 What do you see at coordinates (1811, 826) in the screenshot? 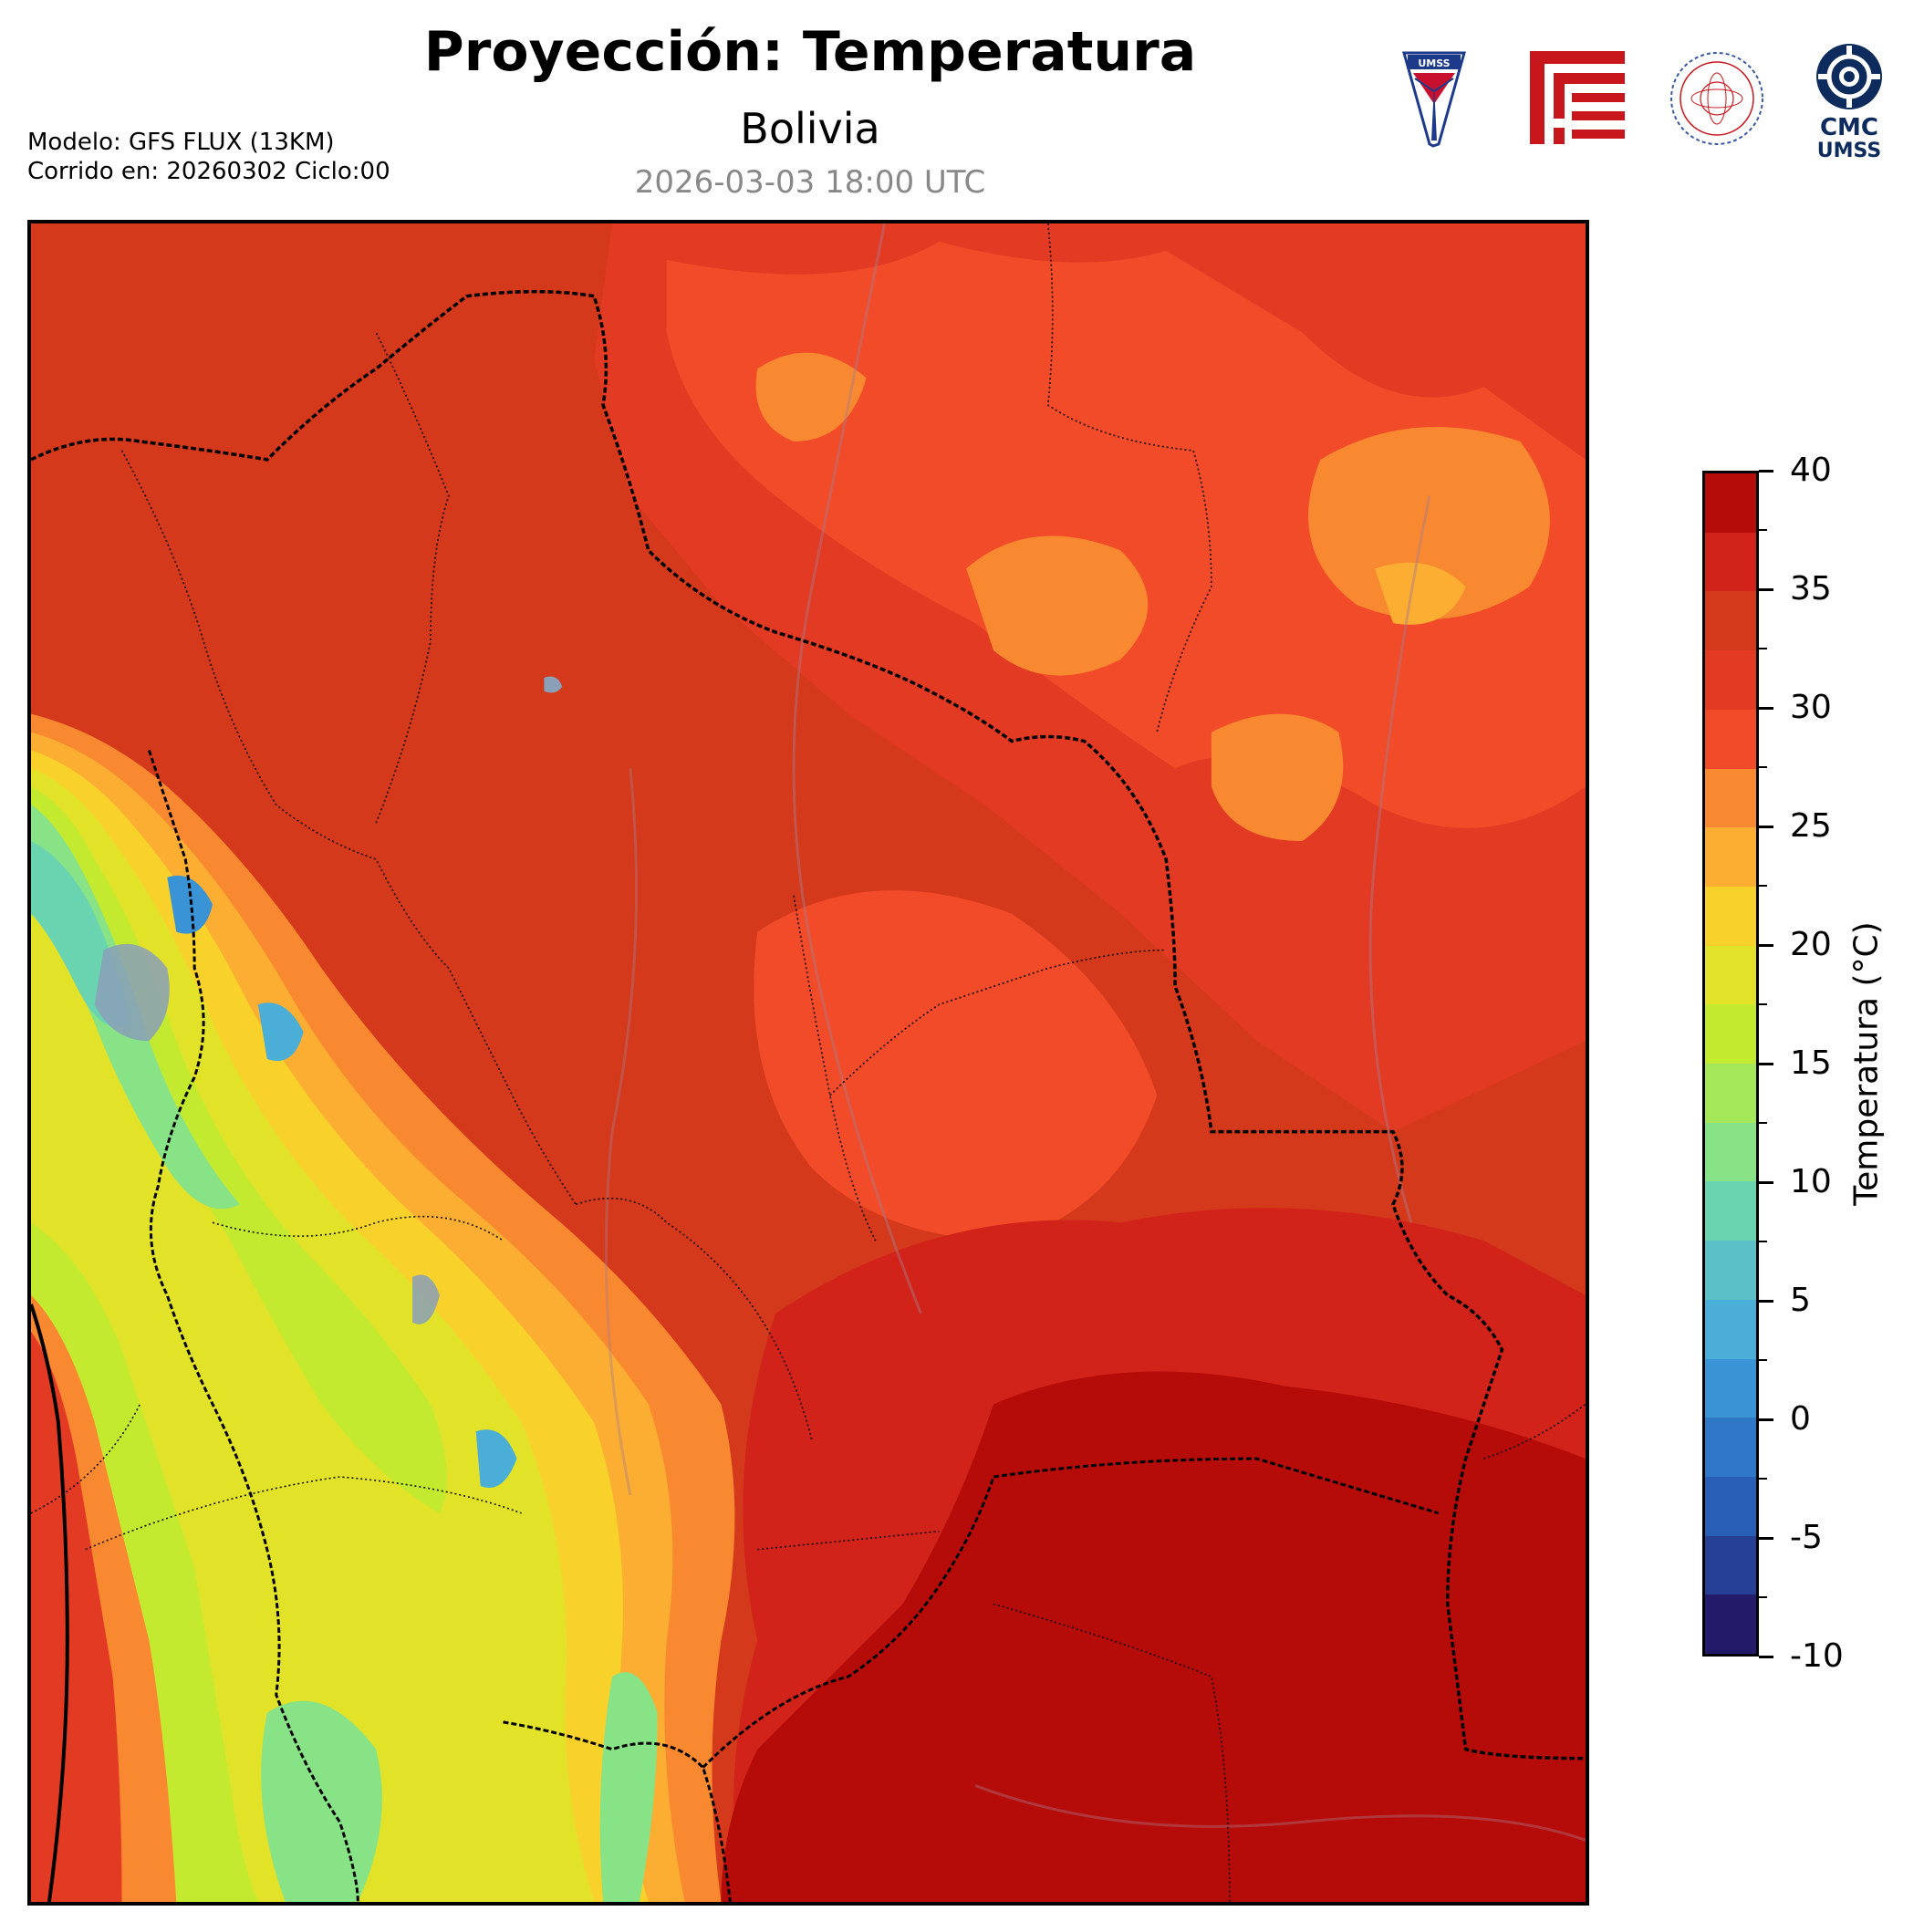
I see `colorbar-tick-label: 25` at bounding box center [1811, 826].